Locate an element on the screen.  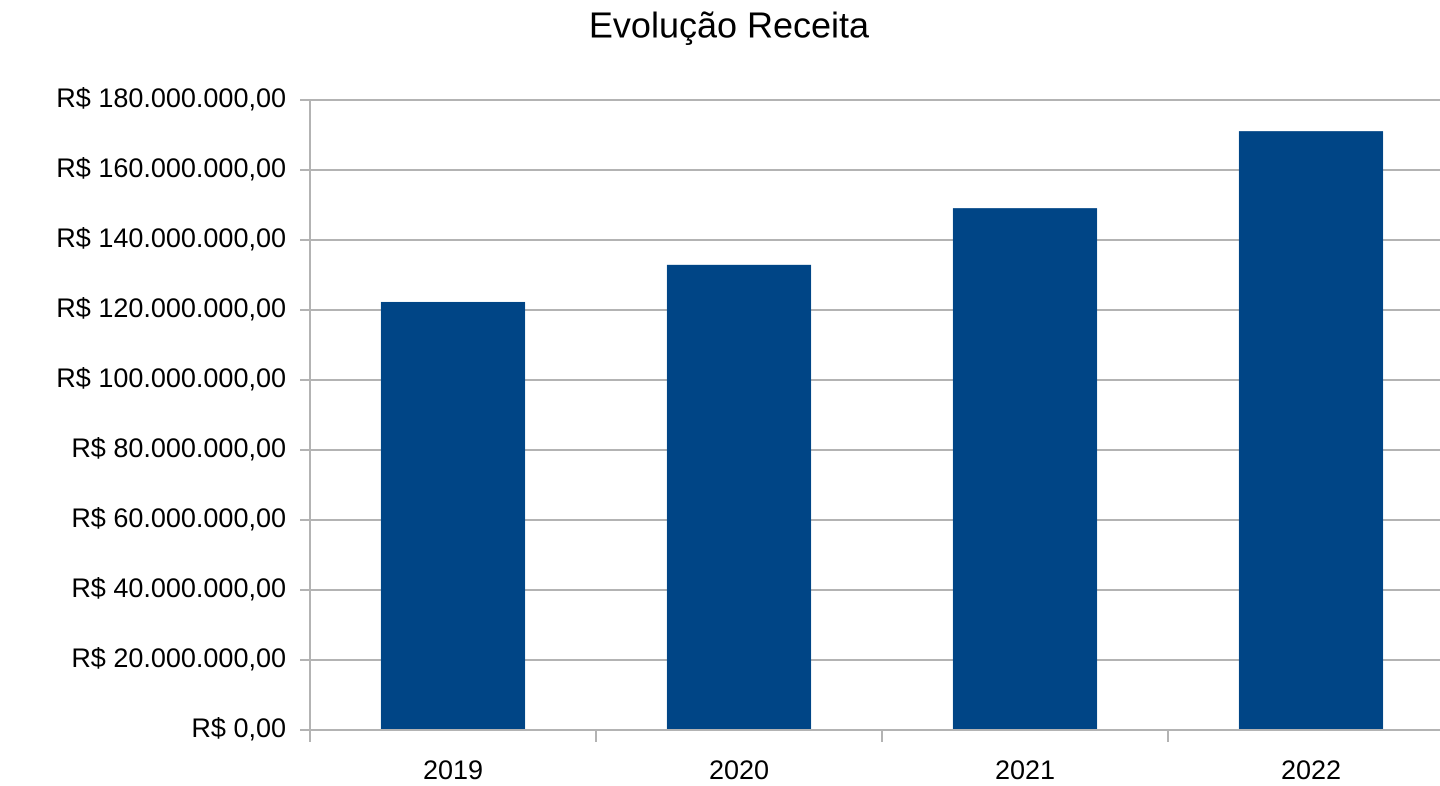
y-tick-label: R$ 120.000.000,00 is located at coordinates (171, 308).